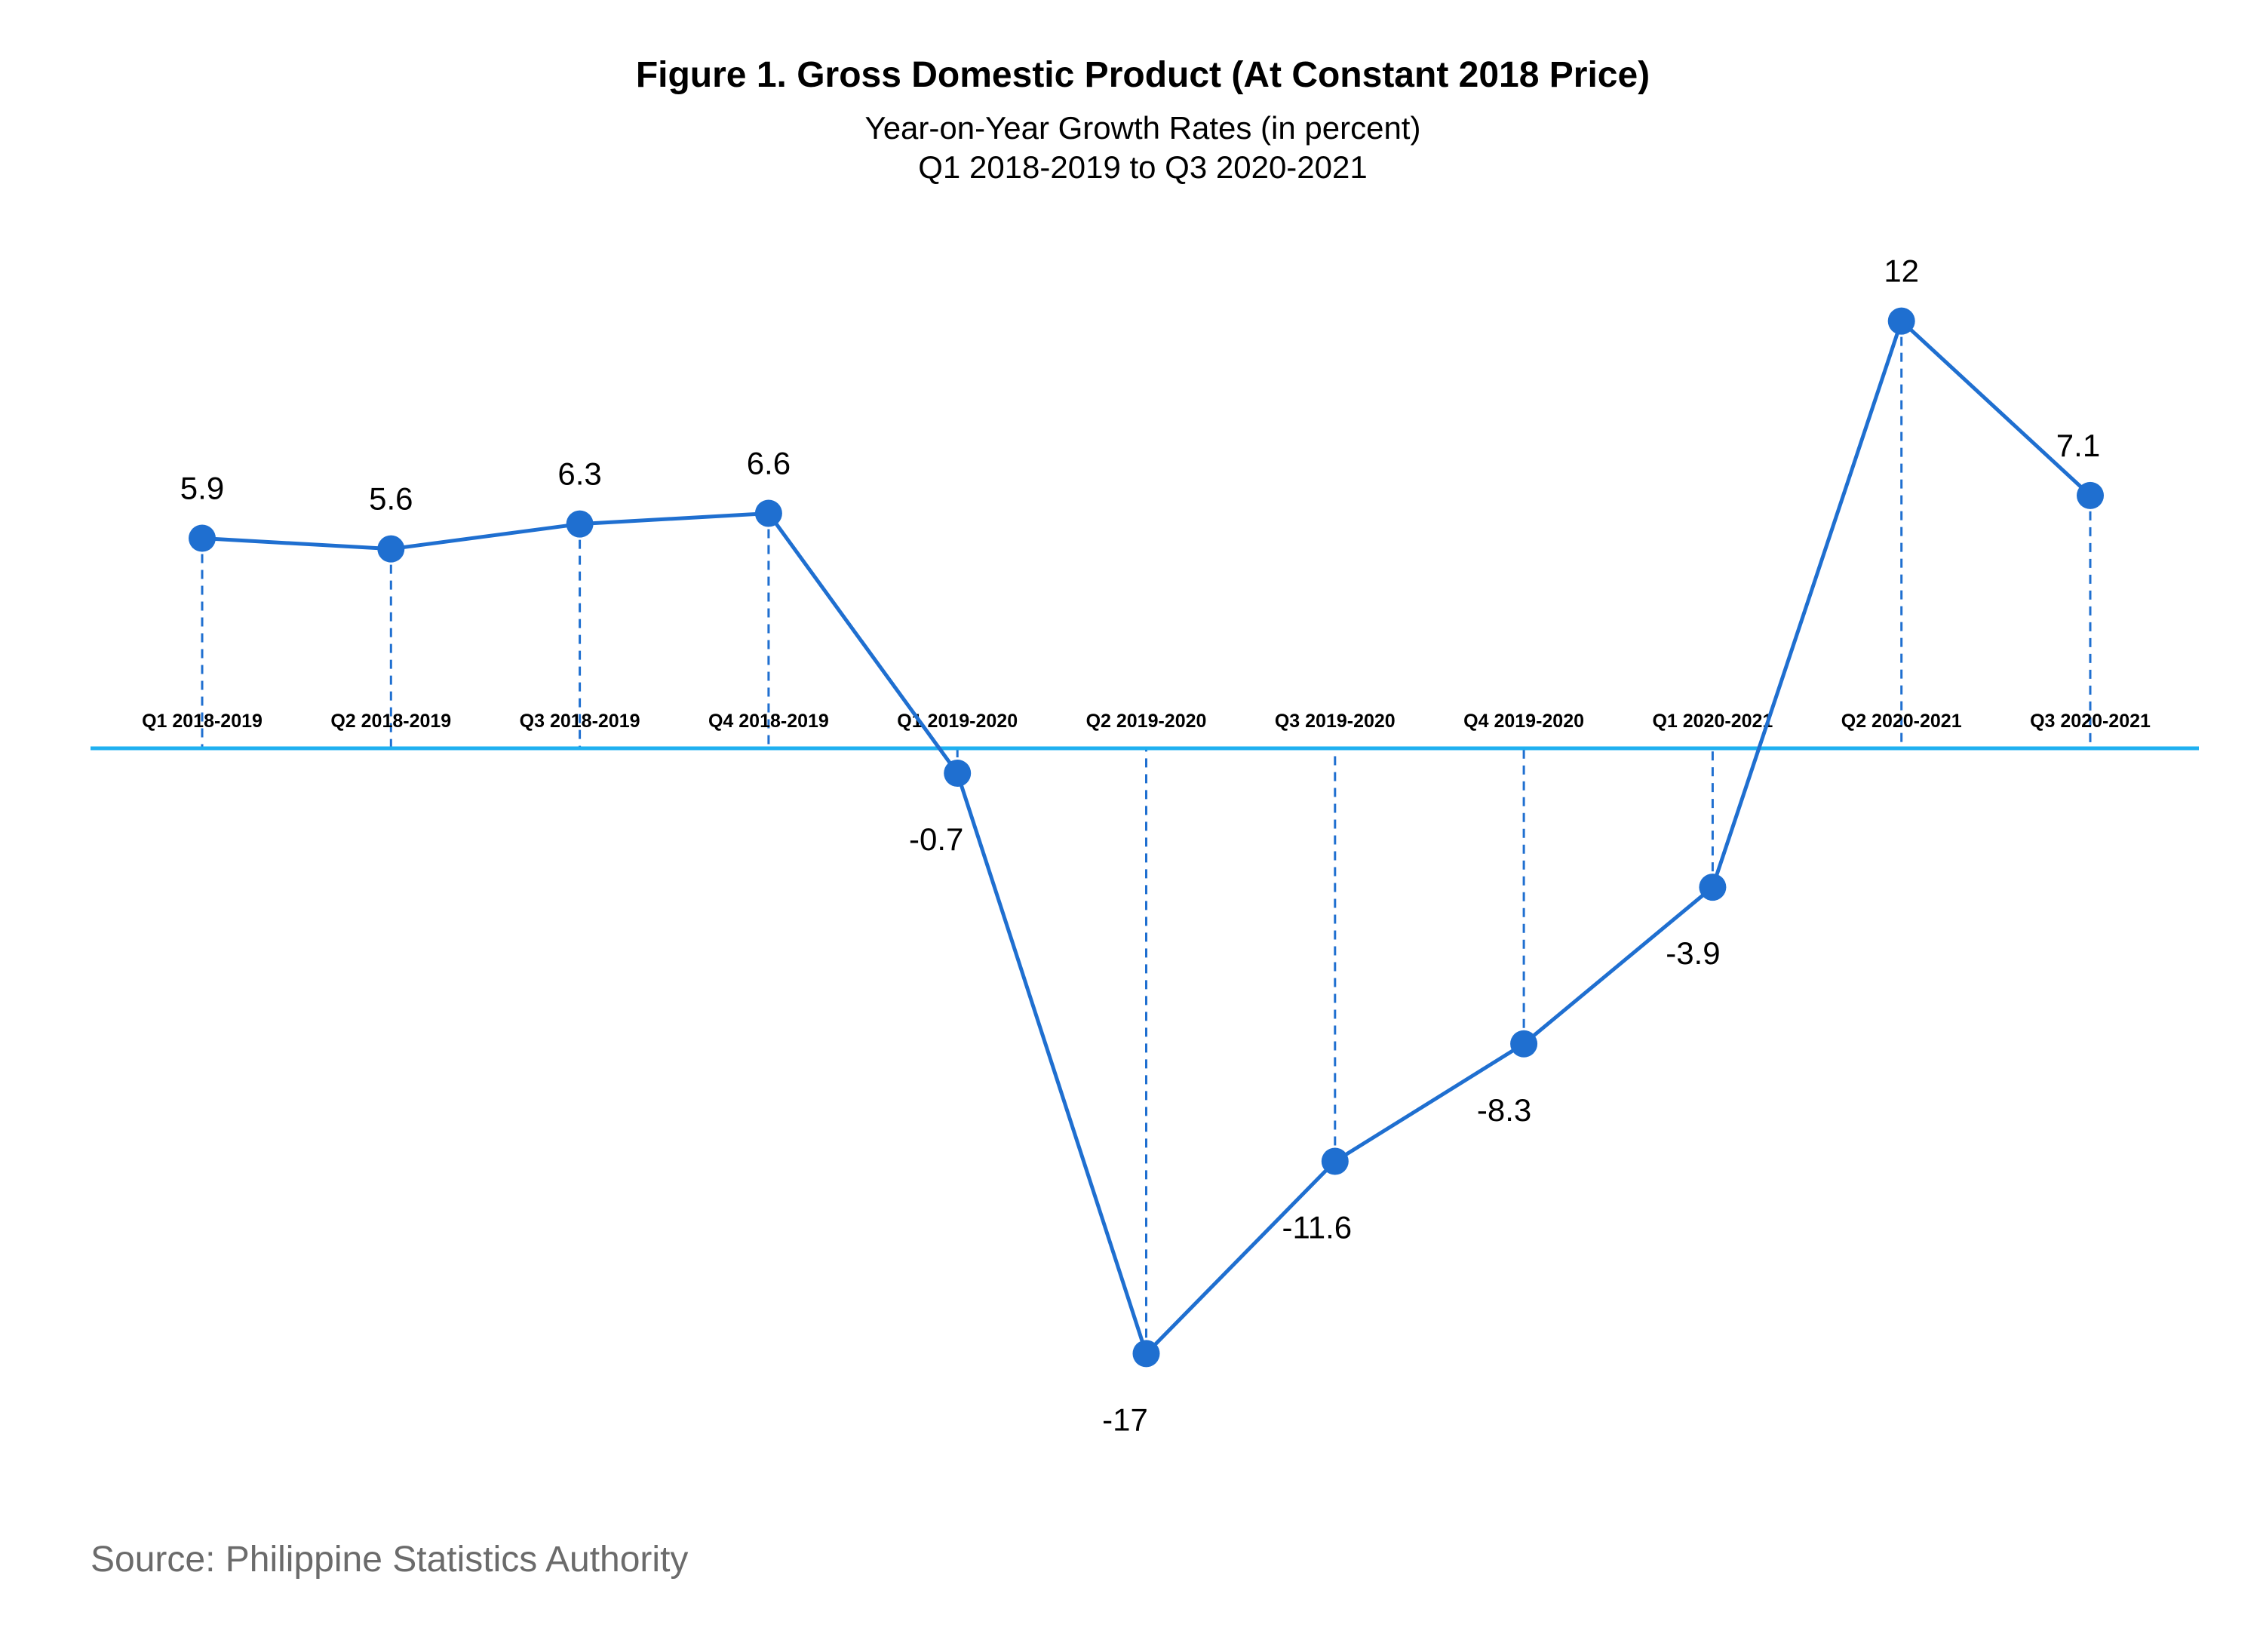  What do you see at coordinates (1901, 721) in the screenshot?
I see `category-label: Q2 2020-2021` at bounding box center [1901, 721].